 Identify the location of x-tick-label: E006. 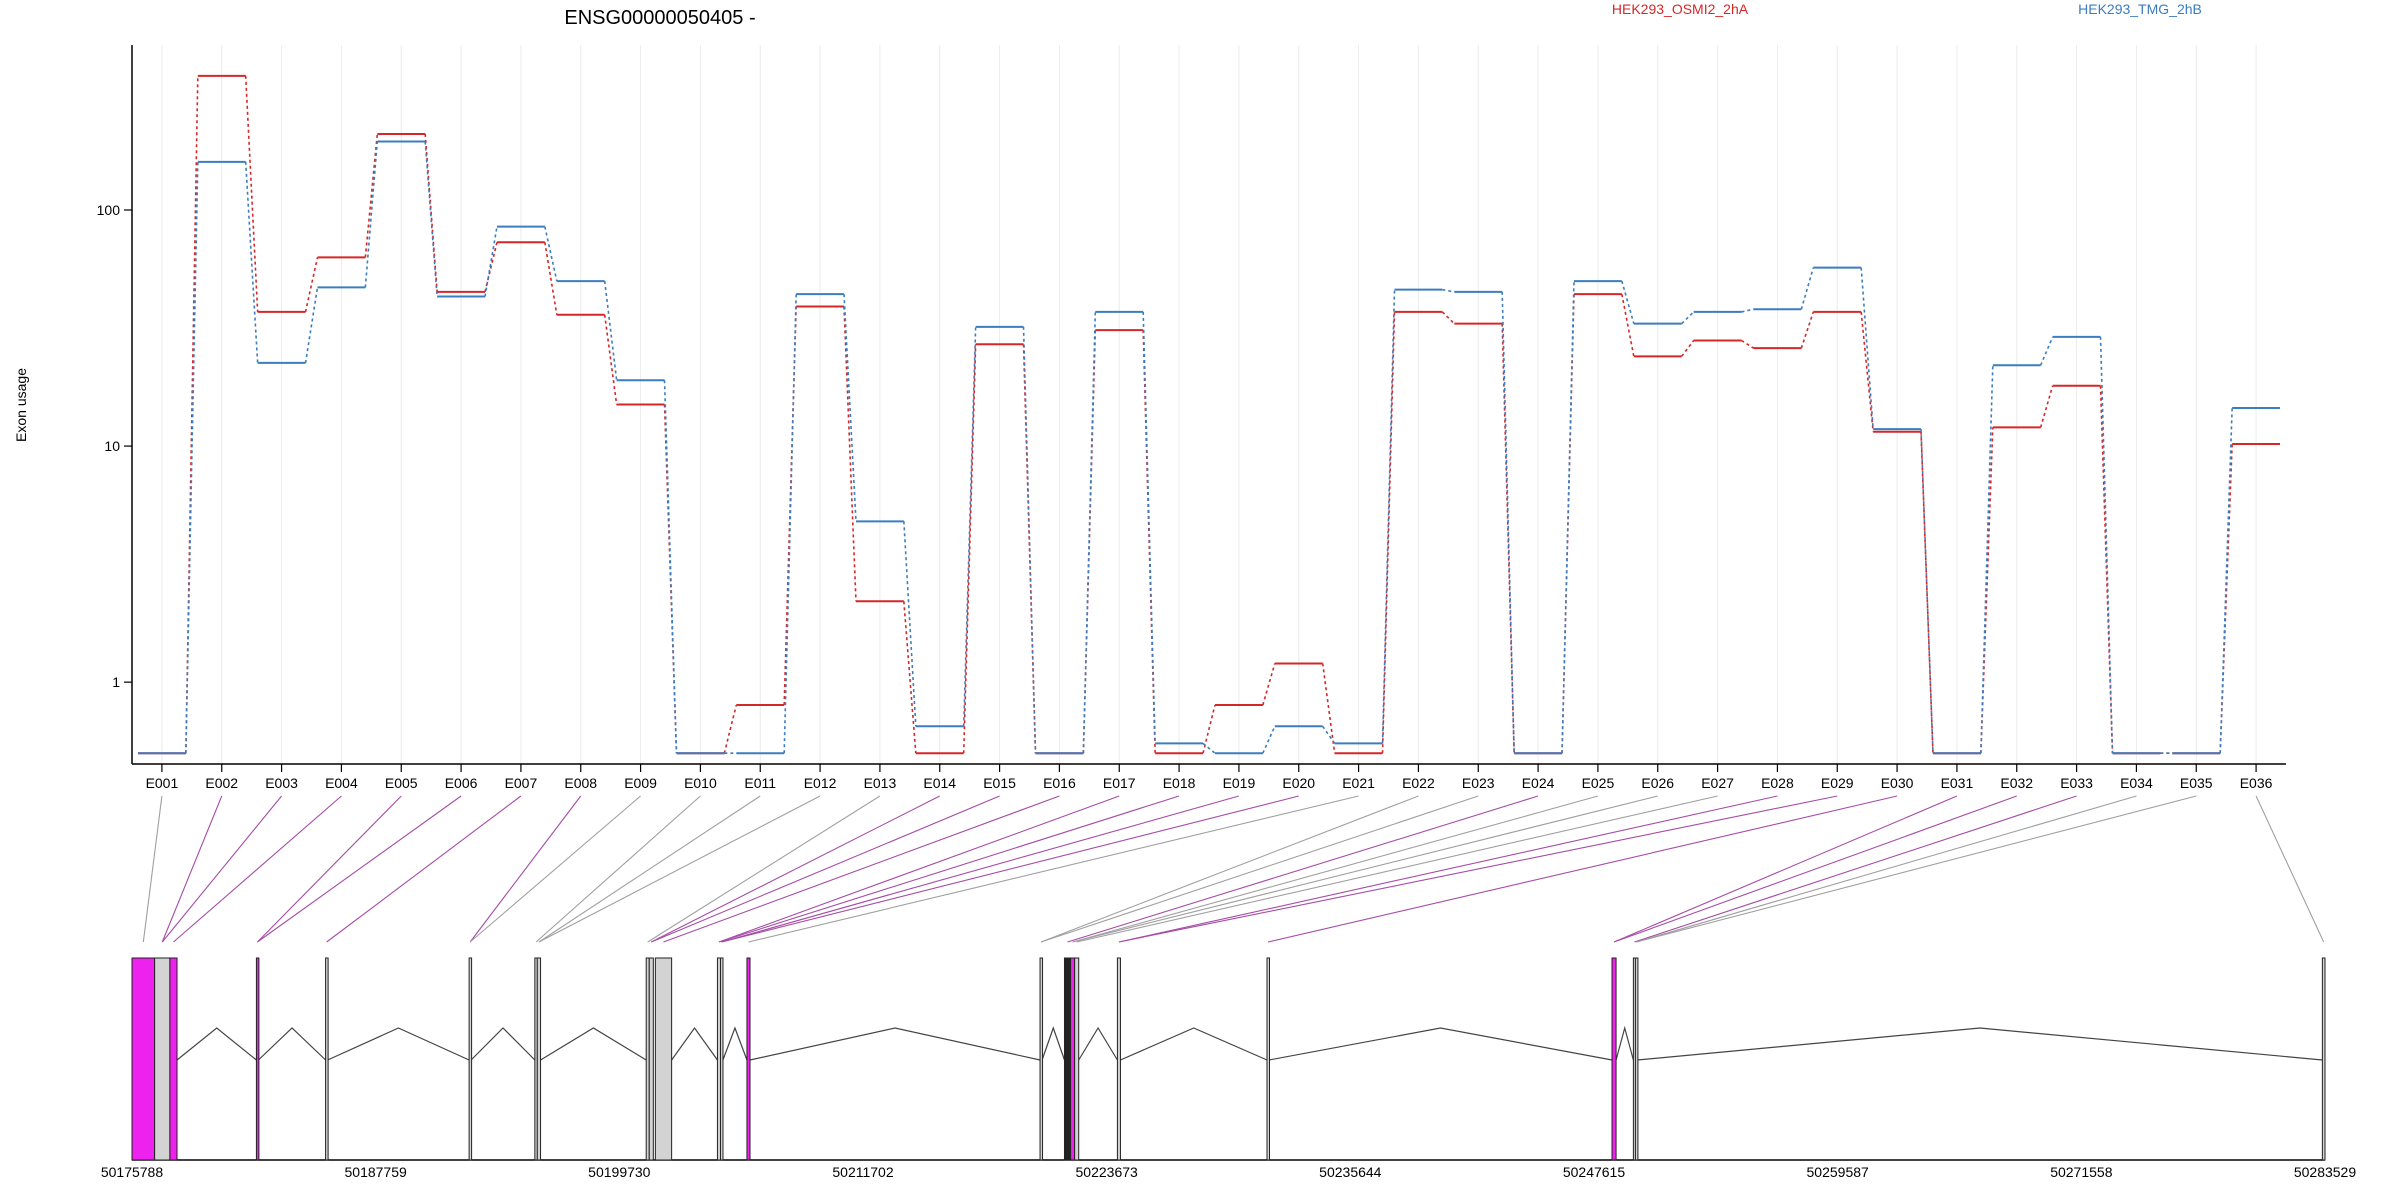
(461, 783).